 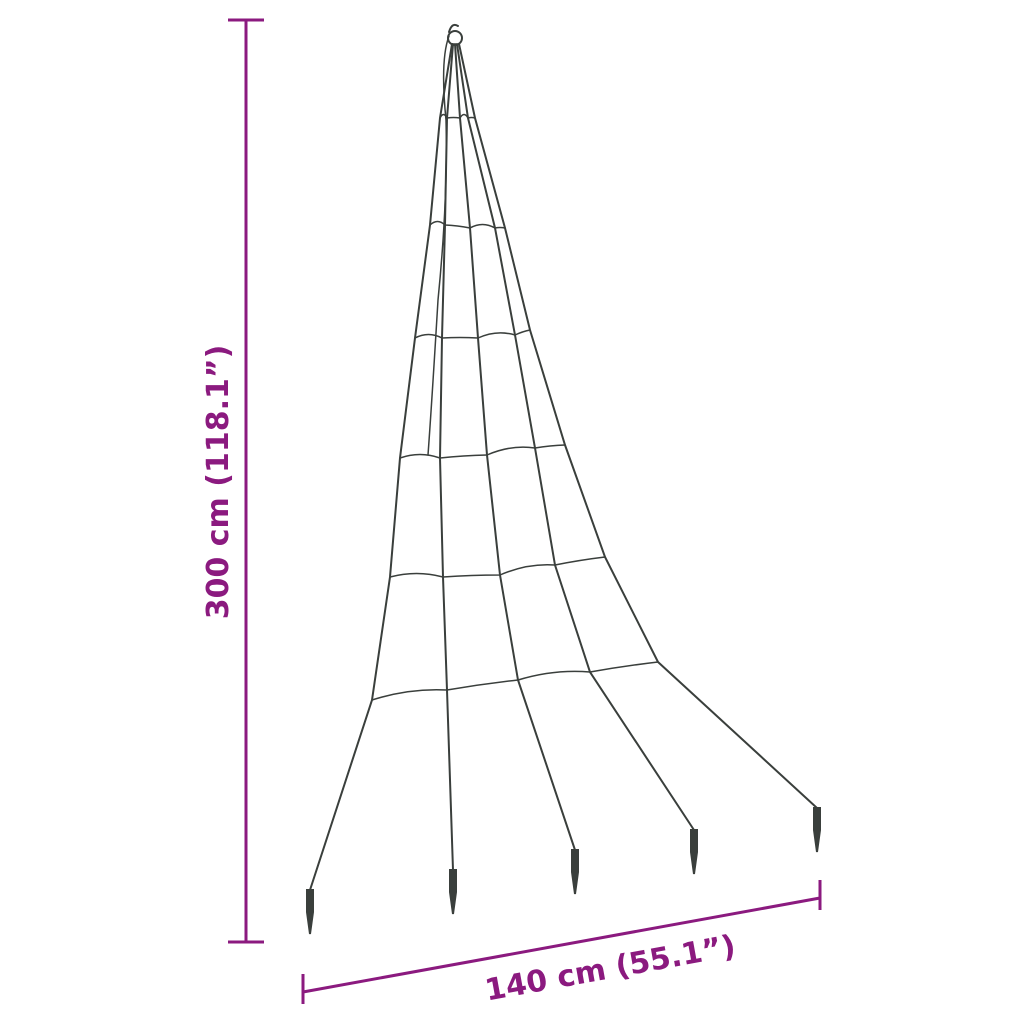 What do you see at coordinates (438, 245) in the screenshot?
I see `power-cable` at bounding box center [438, 245].